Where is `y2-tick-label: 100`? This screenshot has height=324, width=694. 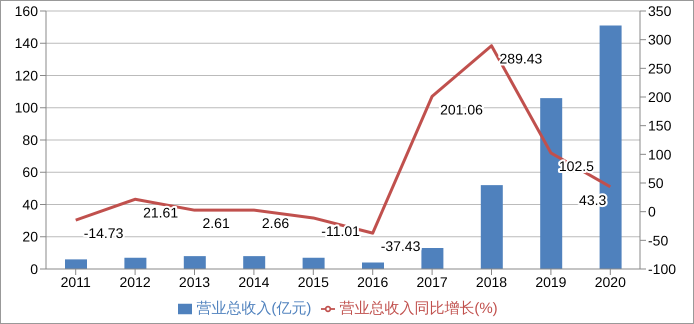
y2-tick-label: 100 is located at coordinates (660, 154).